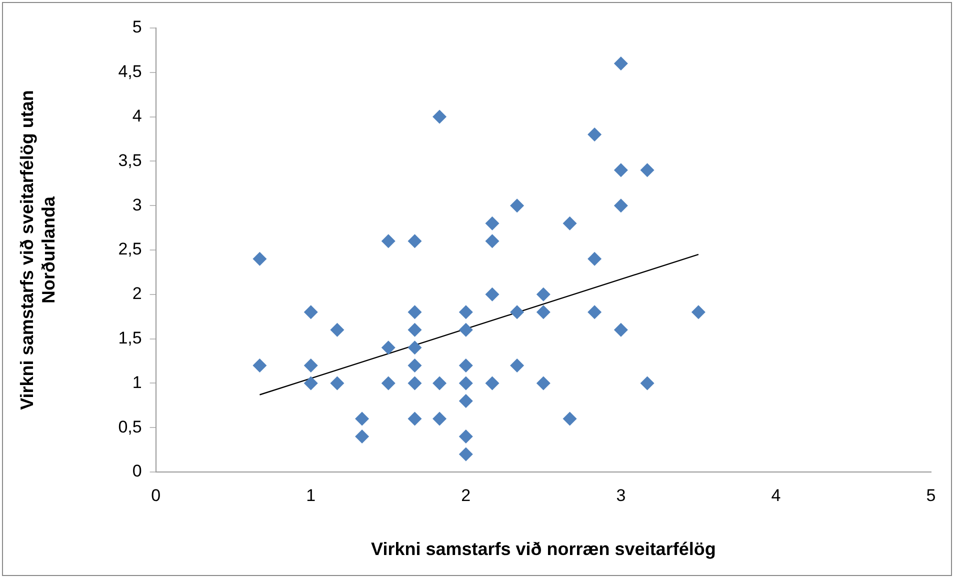  What do you see at coordinates (130, 338) in the screenshot?
I see `y-tick-label: 1,5` at bounding box center [130, 338].